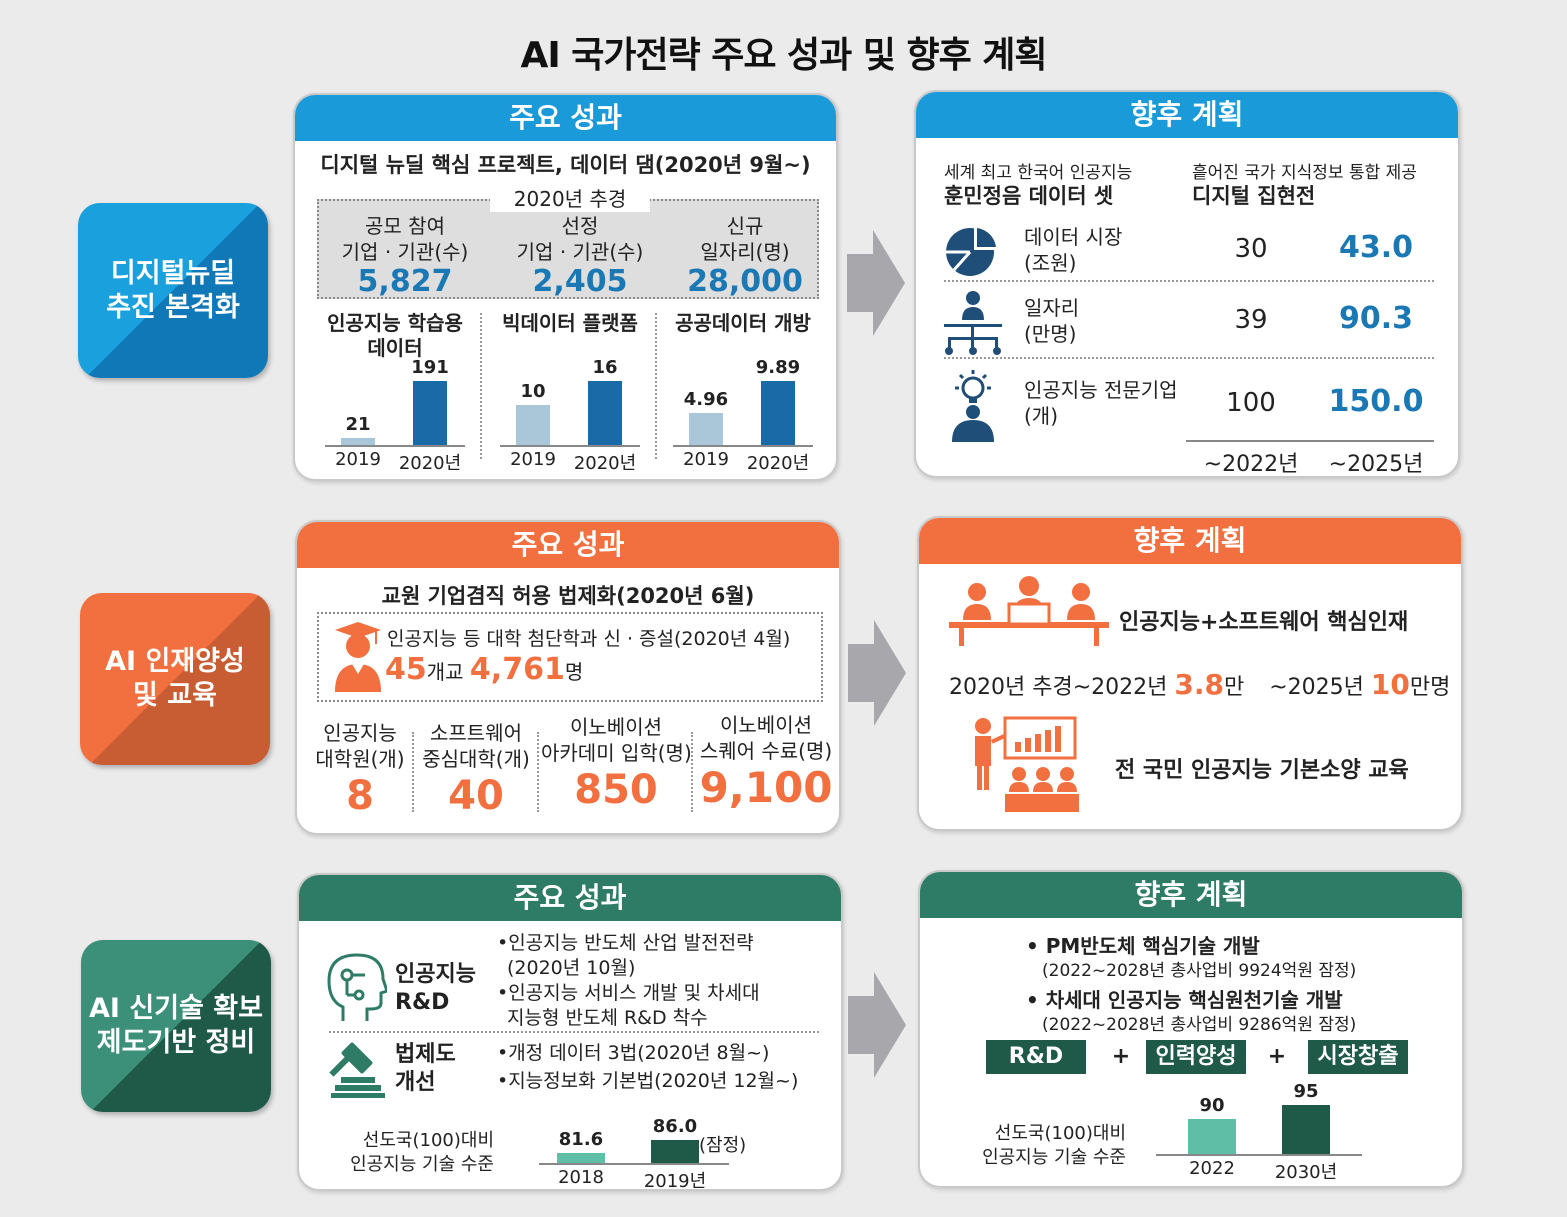 The width and height of the screenshot is (1567, 1217). Describe the element at coordinates (580, 252) in the screenshot. I see `stat-label: 기업 · 기관(수)` at that location.